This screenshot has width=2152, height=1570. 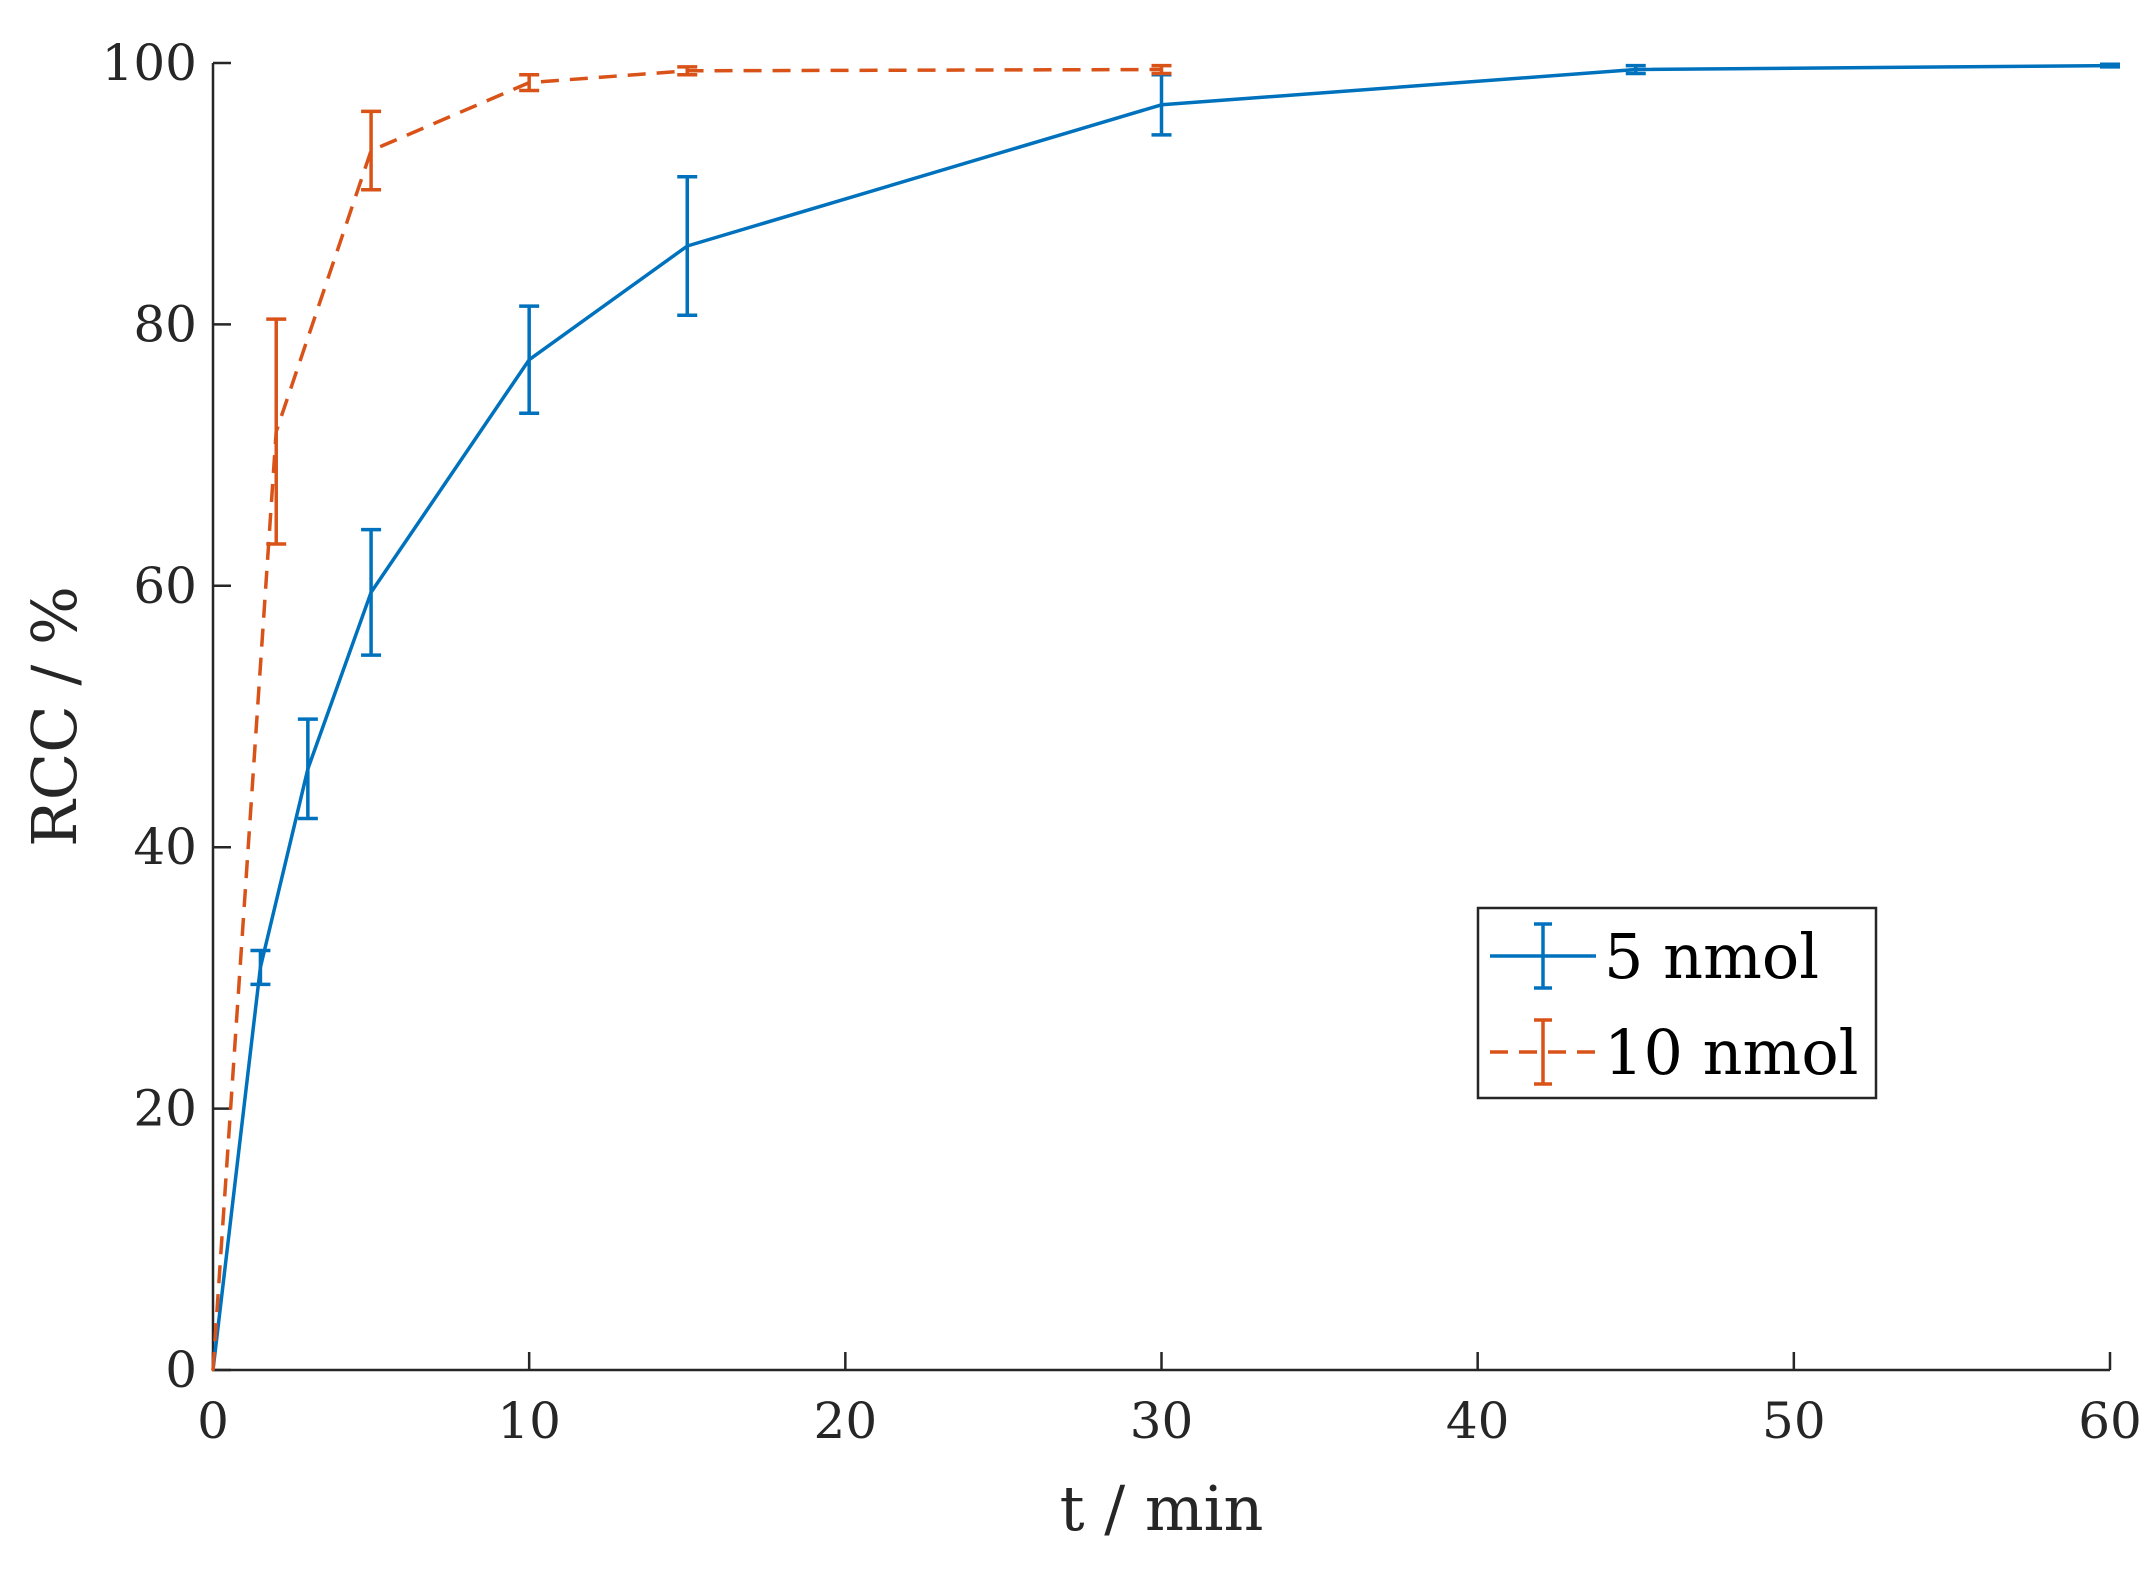 I want to click on data-point-marker, so click(x=213, y=1370).